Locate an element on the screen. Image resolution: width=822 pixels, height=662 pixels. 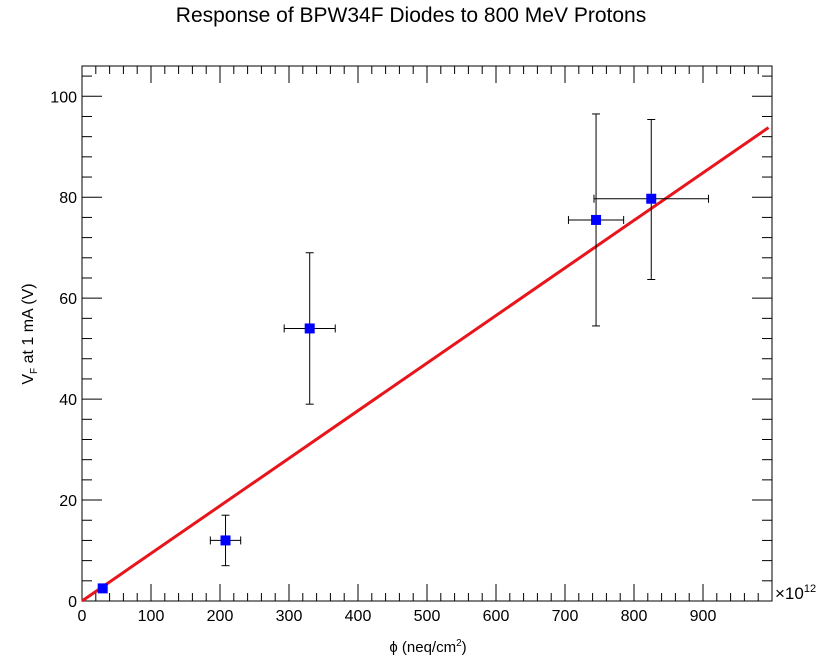
y-tick-label: 80 is located at coordinates (68, 198).